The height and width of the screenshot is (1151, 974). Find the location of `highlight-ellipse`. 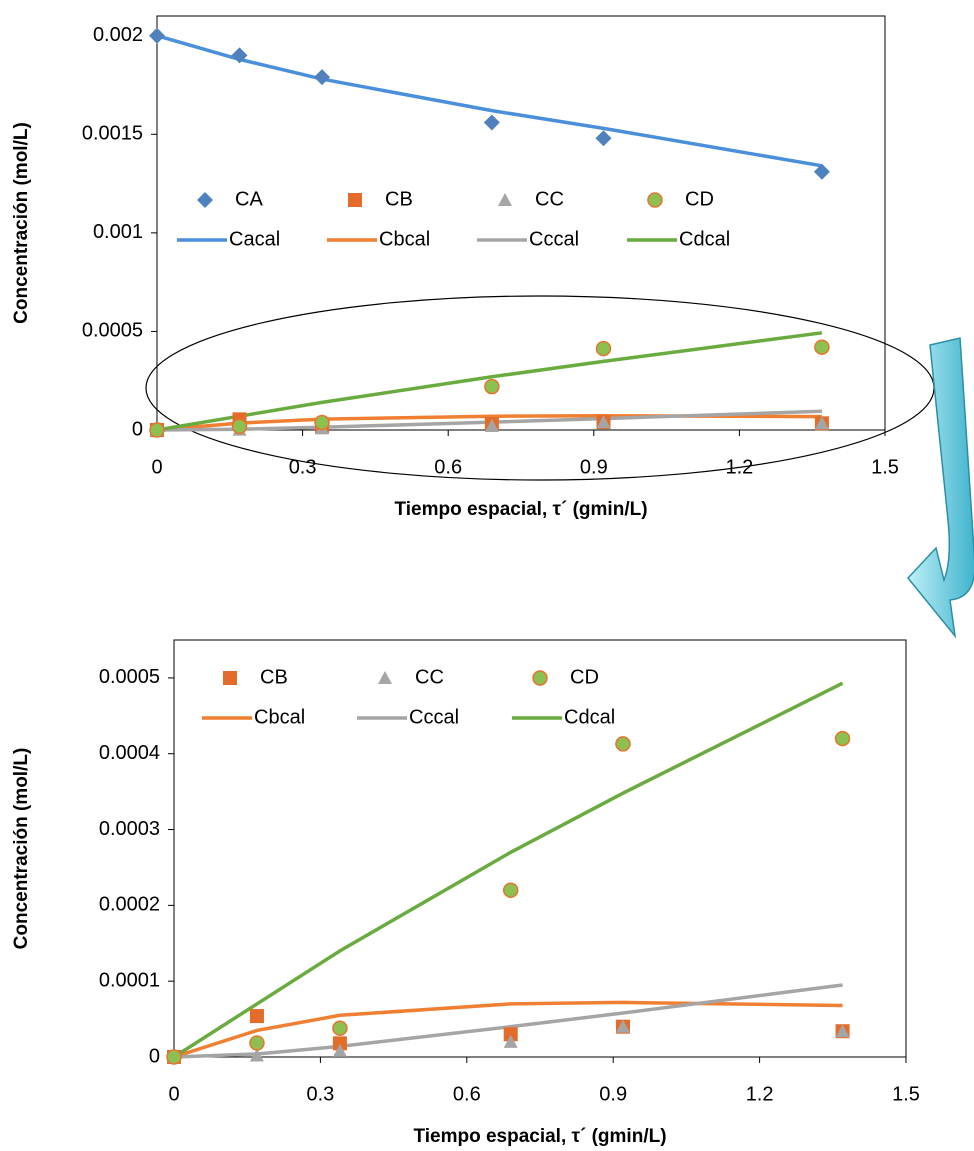

highlight-ellipse is located at coordinates (540, 388).